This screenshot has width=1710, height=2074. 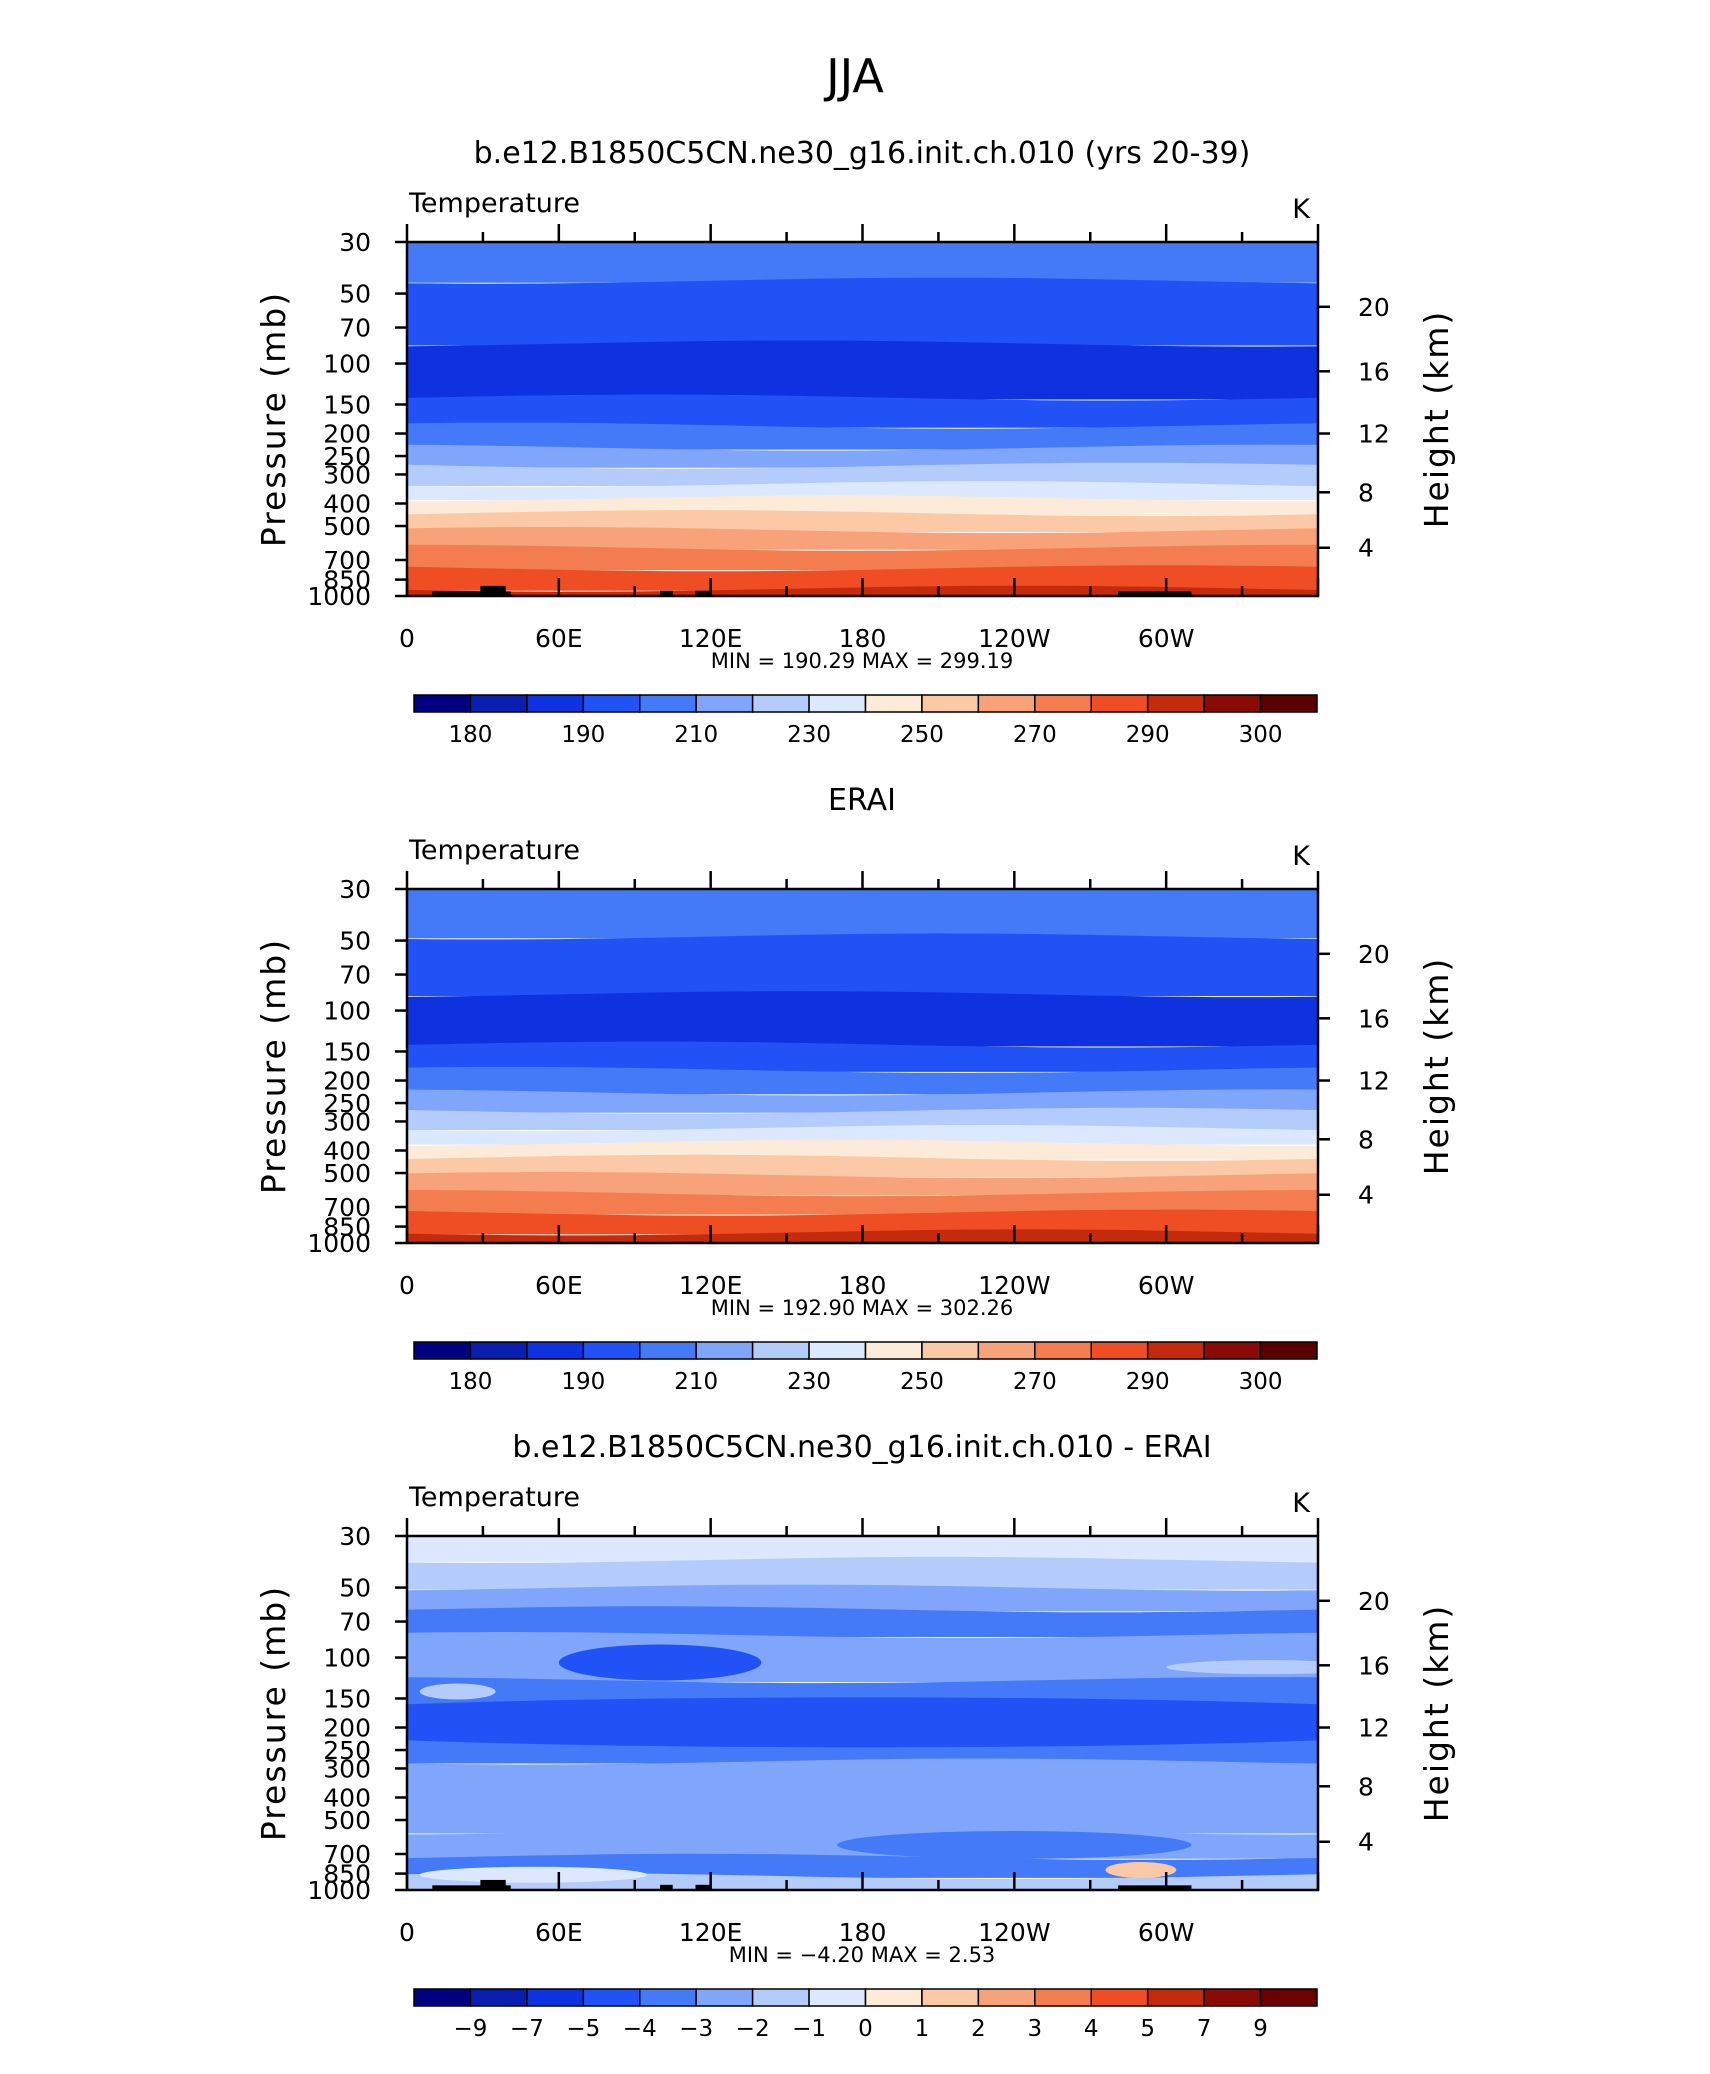 What do you see at coordinates (922, 2029) in the screenshot?
I see `colorbar-label: 1` at bounding box center [922, 2029].